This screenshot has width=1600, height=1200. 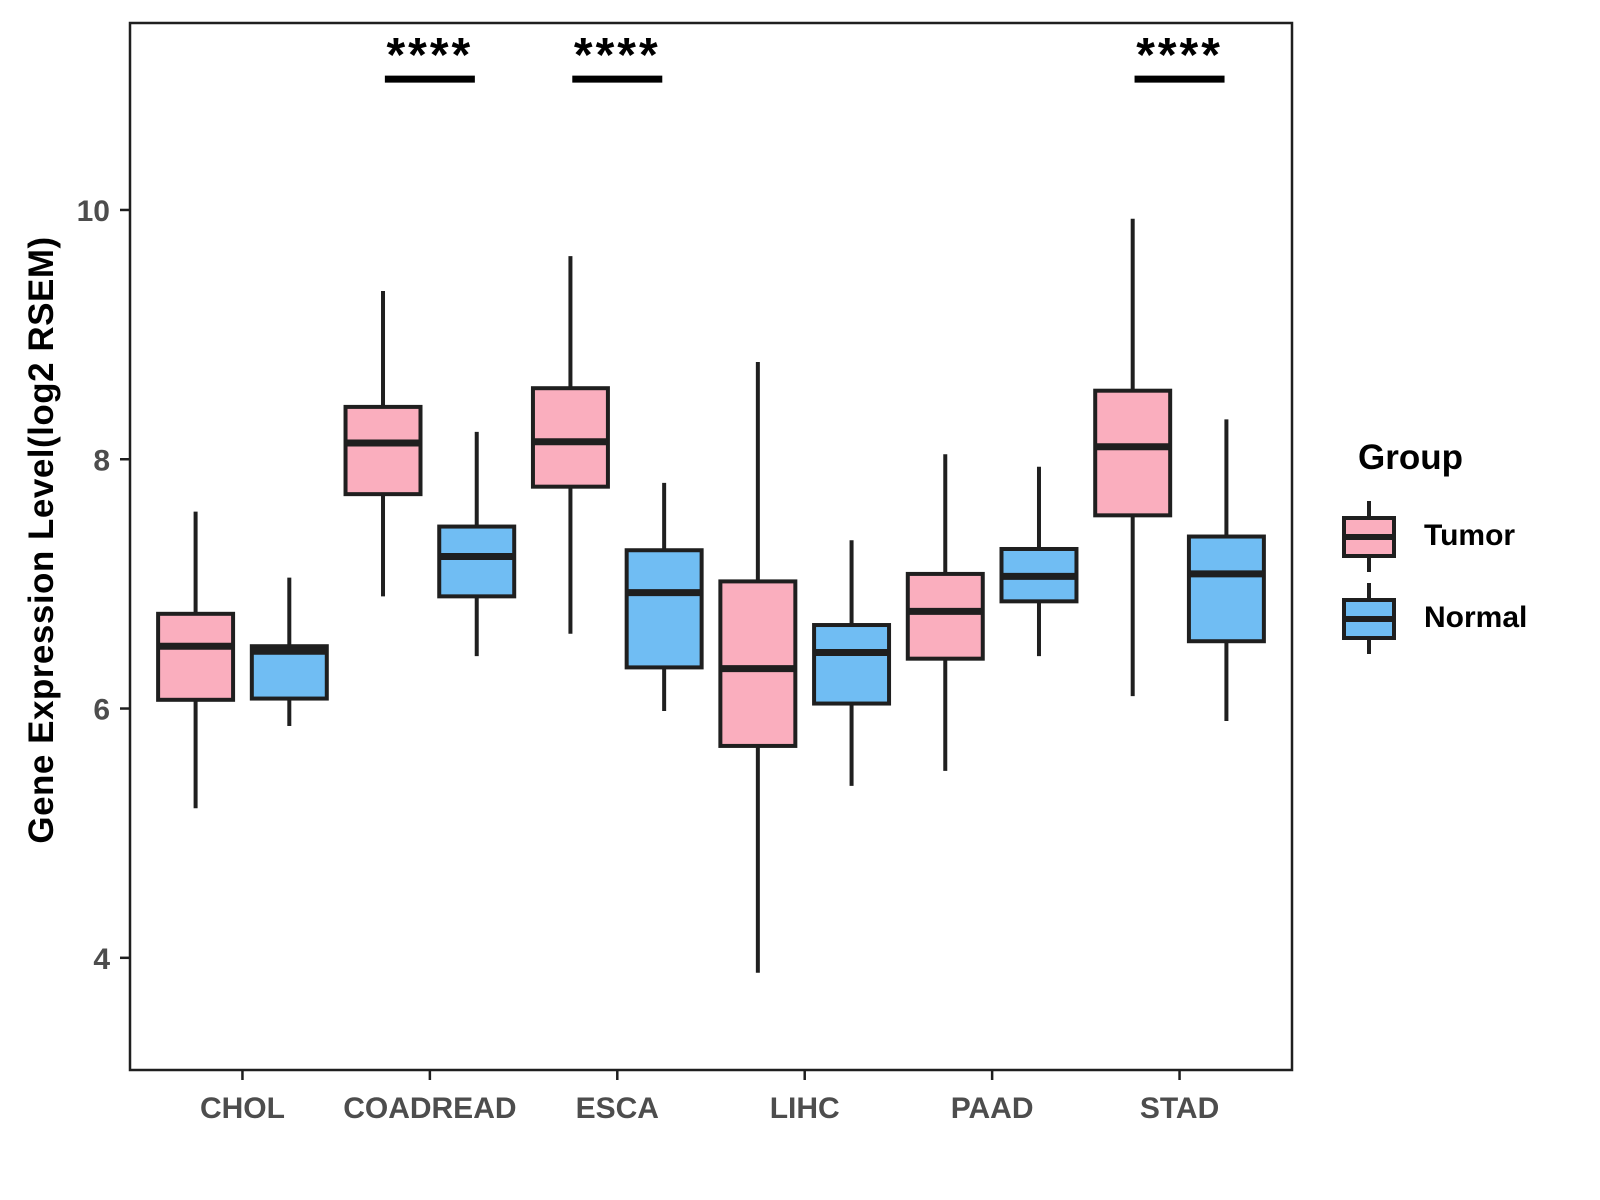 I want to click on y-tick-label: 4, so click(x=101, y=959).